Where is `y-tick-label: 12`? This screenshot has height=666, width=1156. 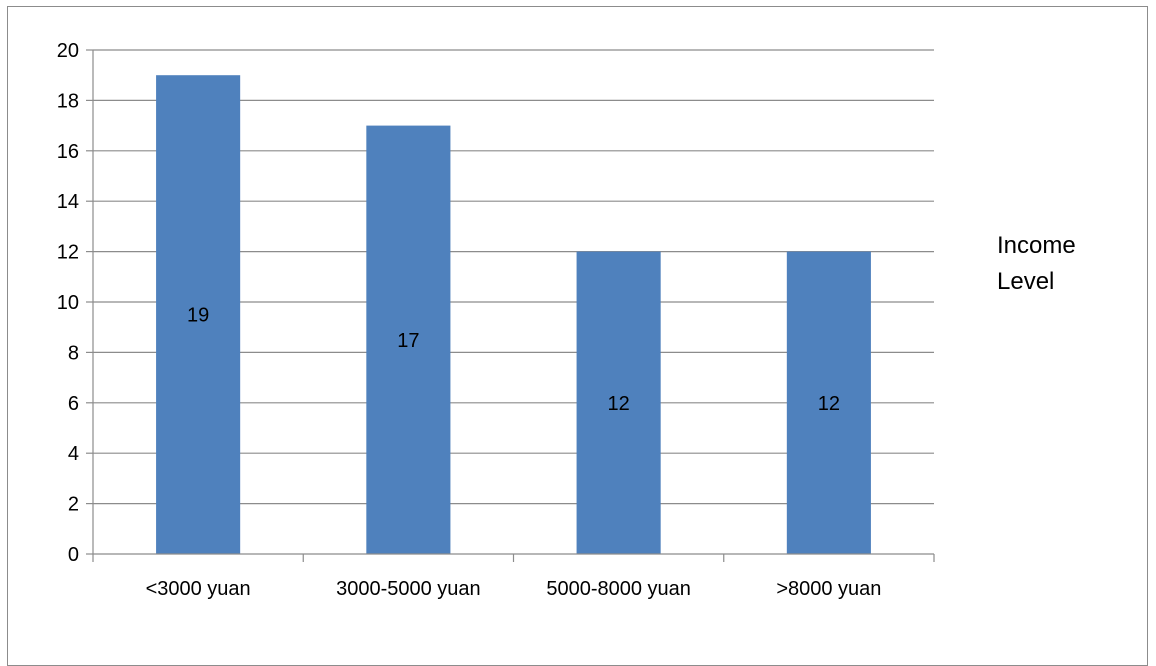
y-tick-label: 12 is located at coordinates (68, 253).